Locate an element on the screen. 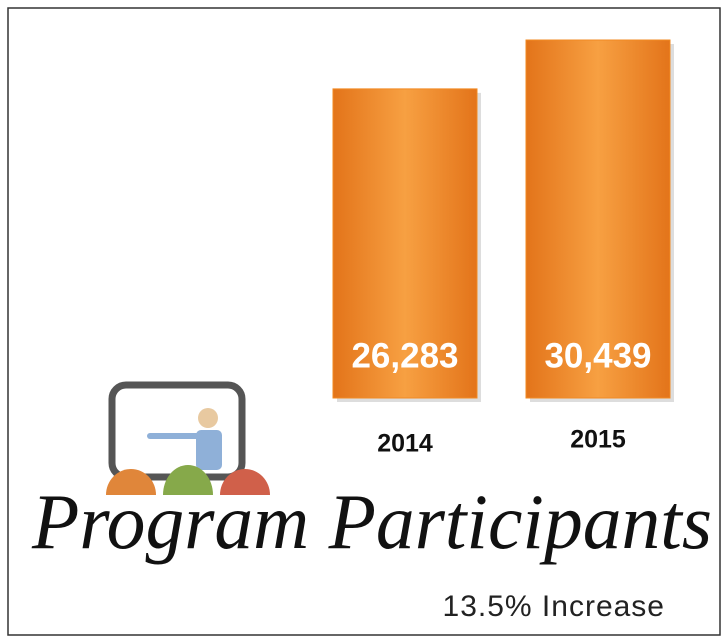 Image resolution: width=728 pixels, height=643 pixels. value-label: 26,283 is located at coordinates (404, 355).